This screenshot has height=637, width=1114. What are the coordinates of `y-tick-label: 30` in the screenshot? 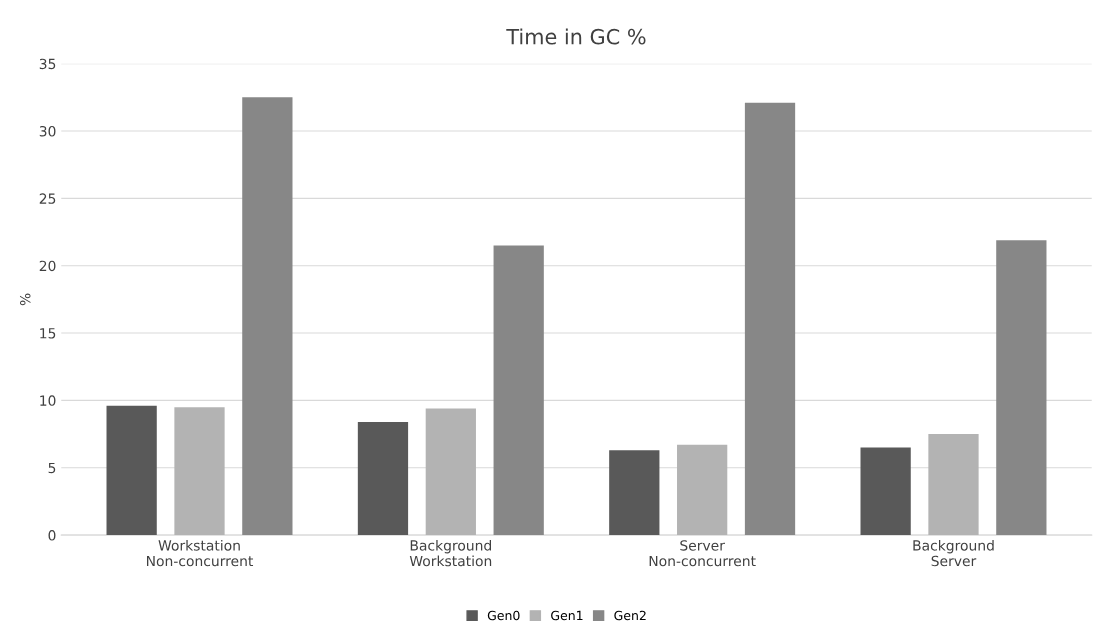 It's located at (47, 131).